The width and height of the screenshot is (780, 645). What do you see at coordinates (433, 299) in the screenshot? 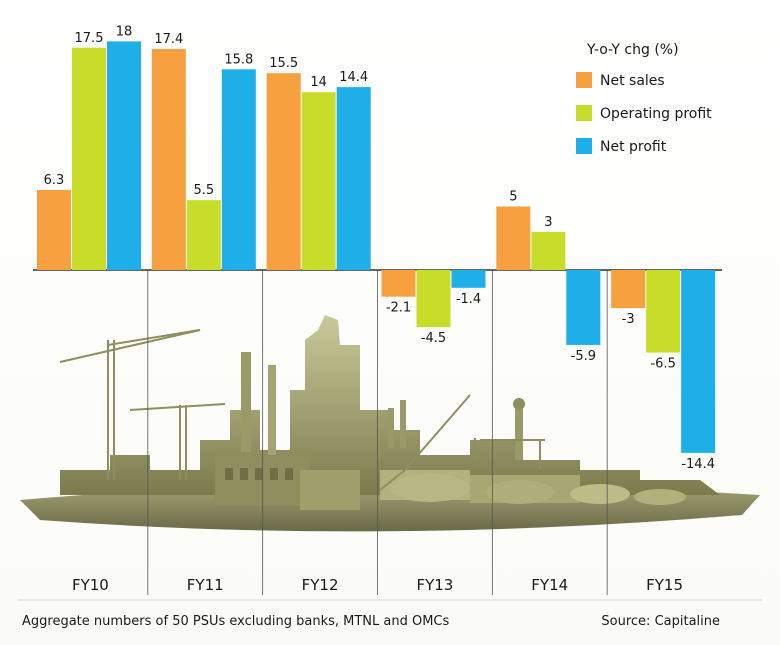
I see `bar-operating-profit-fy13` at bounding box center [433, 299].